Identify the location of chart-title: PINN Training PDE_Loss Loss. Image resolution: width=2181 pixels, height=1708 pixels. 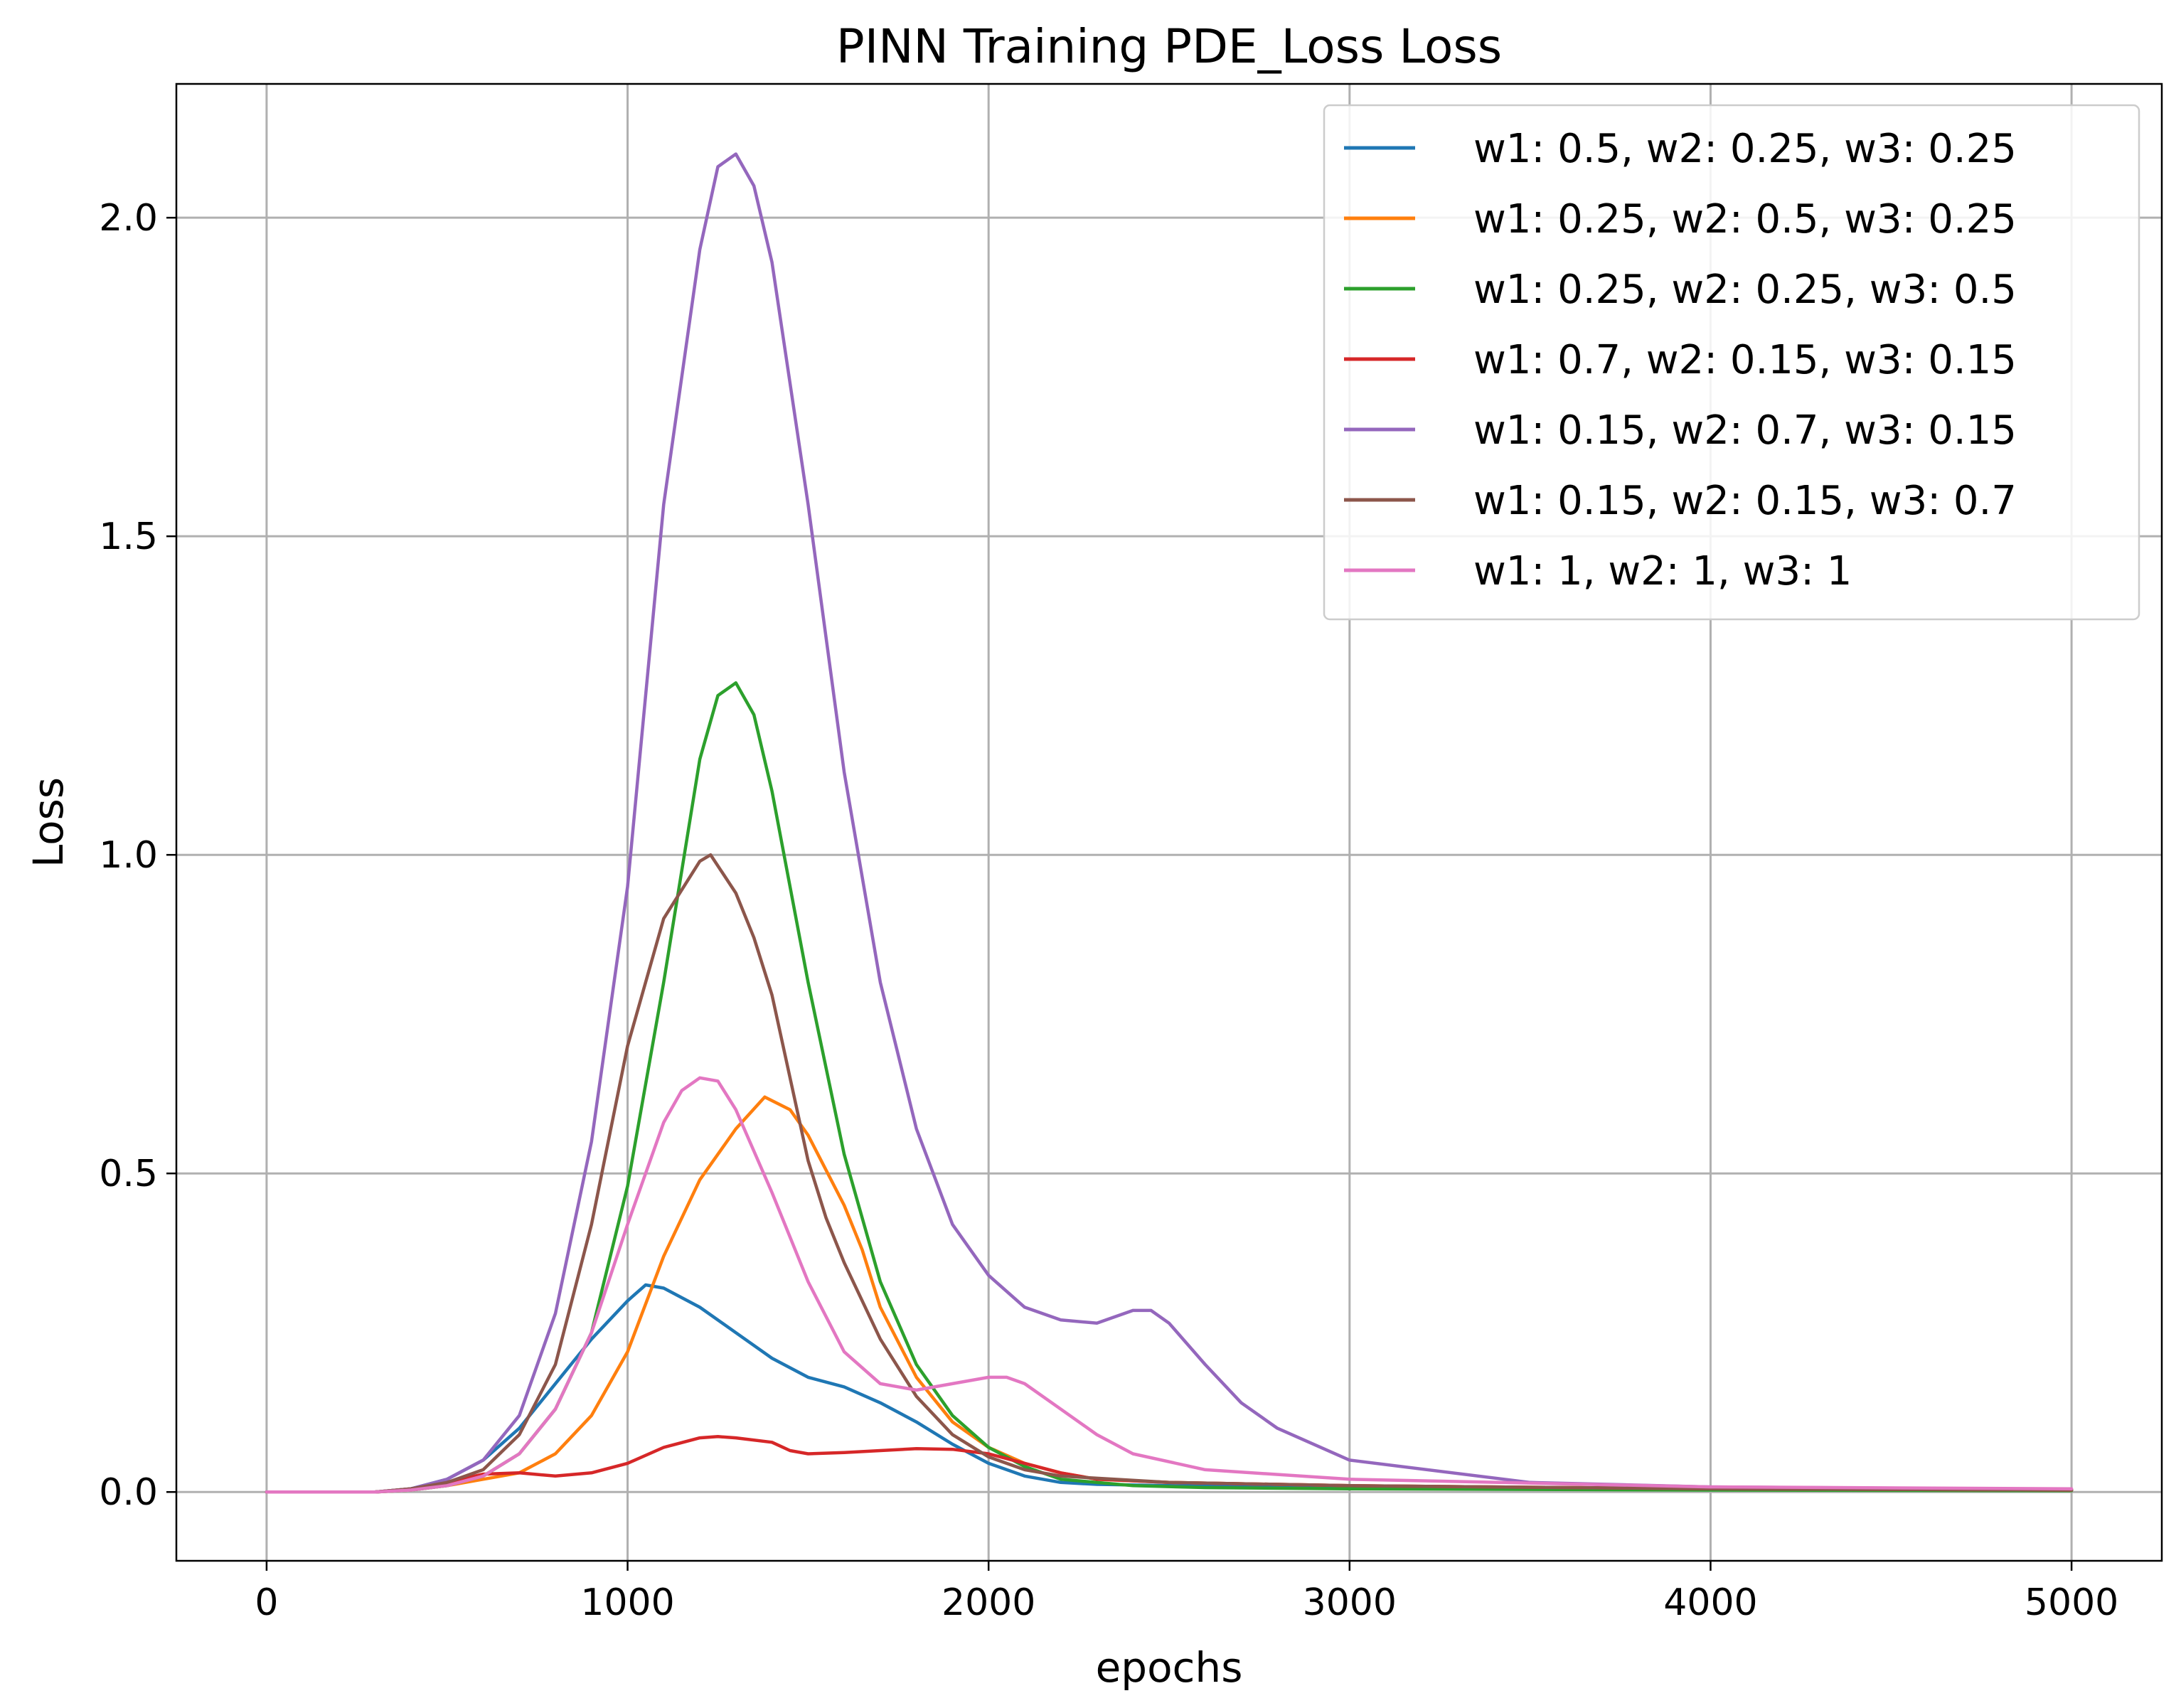
(1169, 46).